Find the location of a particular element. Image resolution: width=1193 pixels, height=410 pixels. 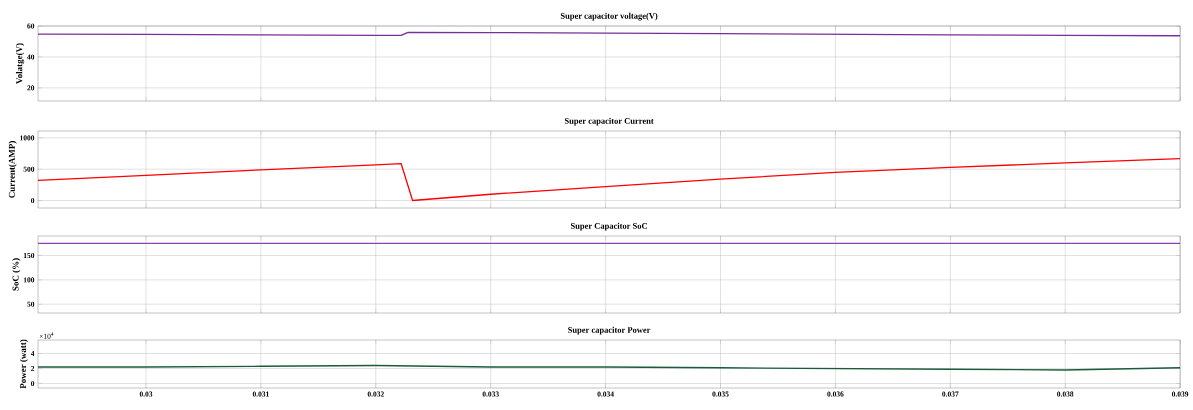

line-series is located at coordinates (609, 179).